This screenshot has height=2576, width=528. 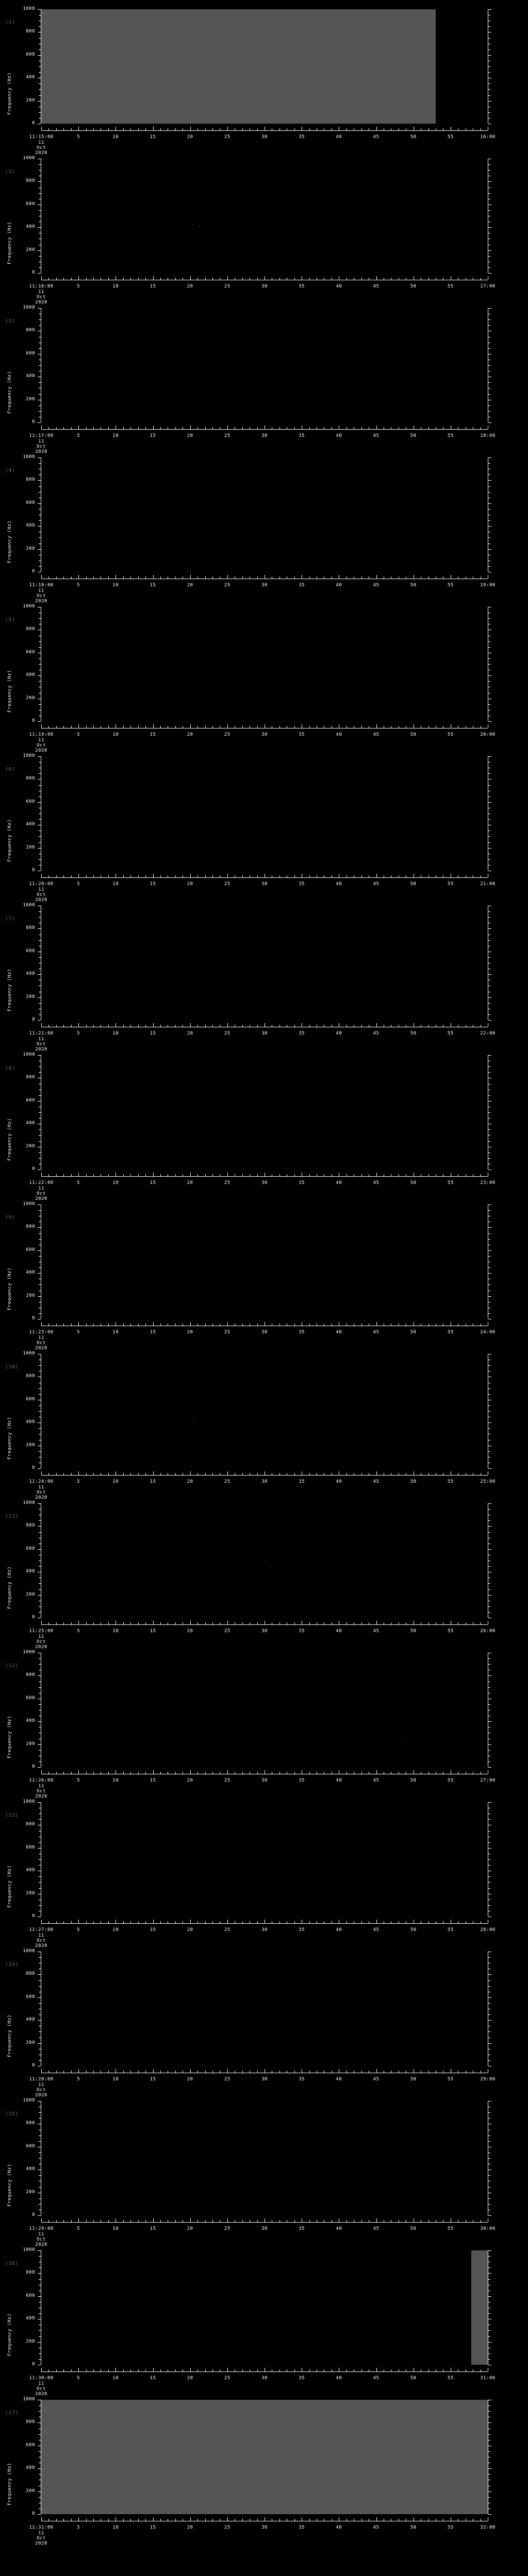 I want to click on signal-region, so click(x=264, y=2457).